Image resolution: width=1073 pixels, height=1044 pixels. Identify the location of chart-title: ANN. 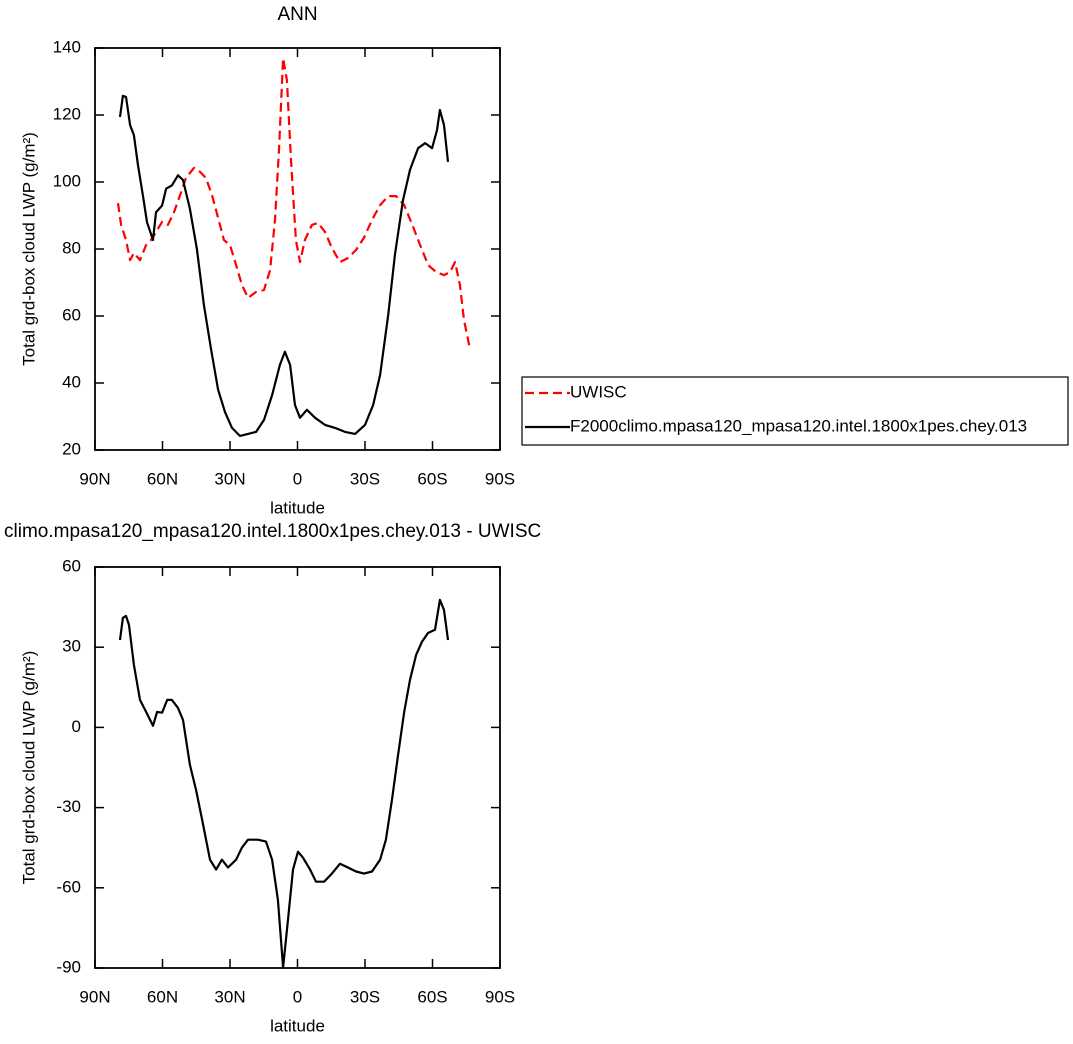
(297, 14).